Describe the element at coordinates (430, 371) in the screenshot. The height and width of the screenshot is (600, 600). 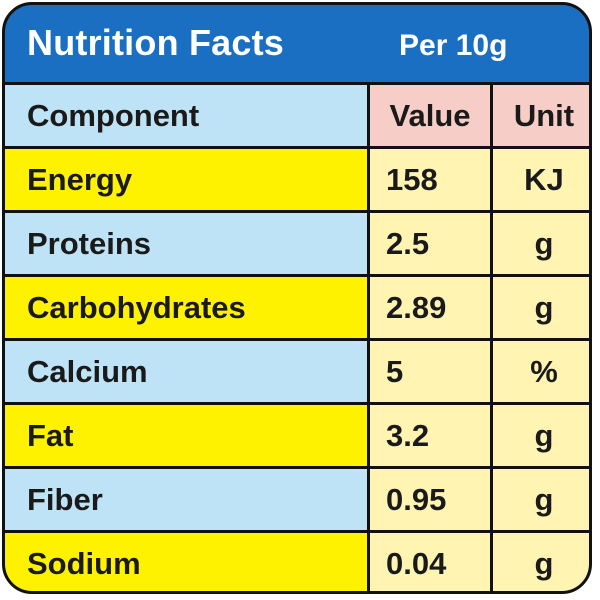
I see `row-calcium-value: 5` at that location.